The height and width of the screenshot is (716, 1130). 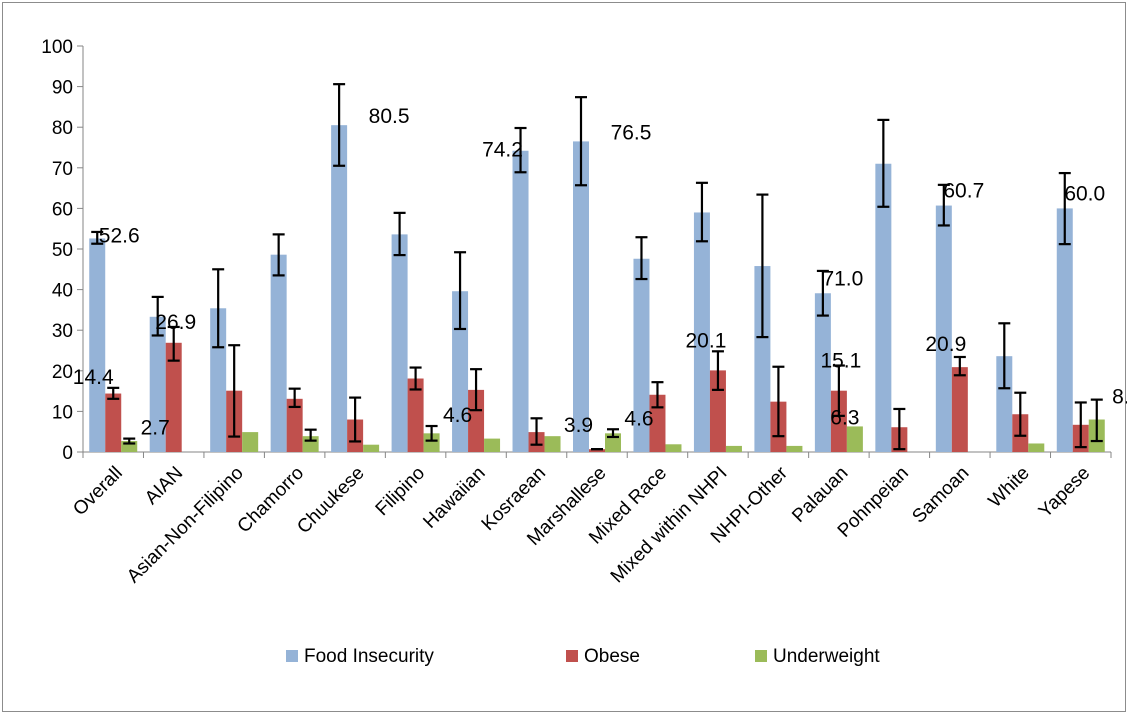 What do you see at coordinates (669, 525) in the screenshot?
I see `x-category-label: Mixed within NHPI` at bounding box center [669, 525].